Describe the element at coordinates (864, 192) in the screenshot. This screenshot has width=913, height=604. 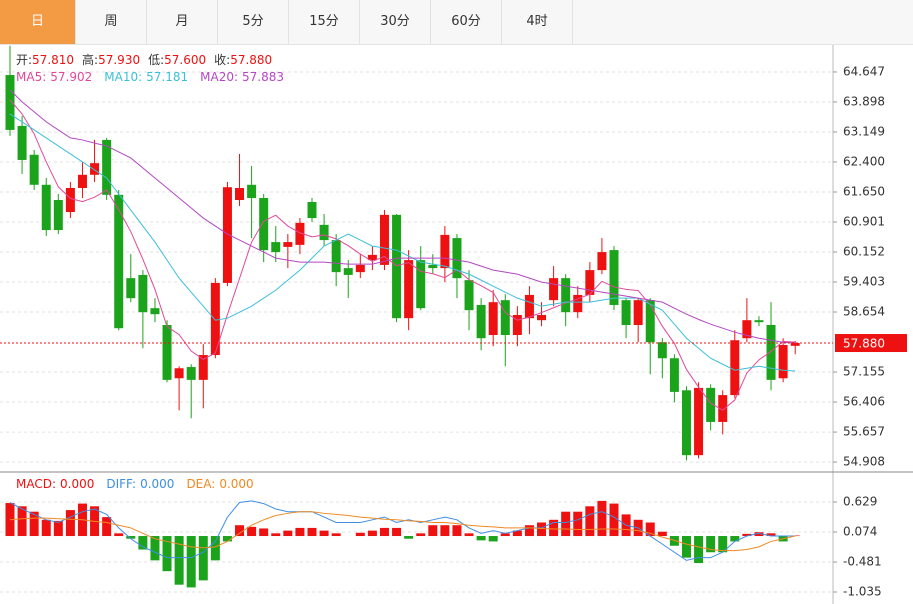
I see `y-tick-label: 61.650` at that location.